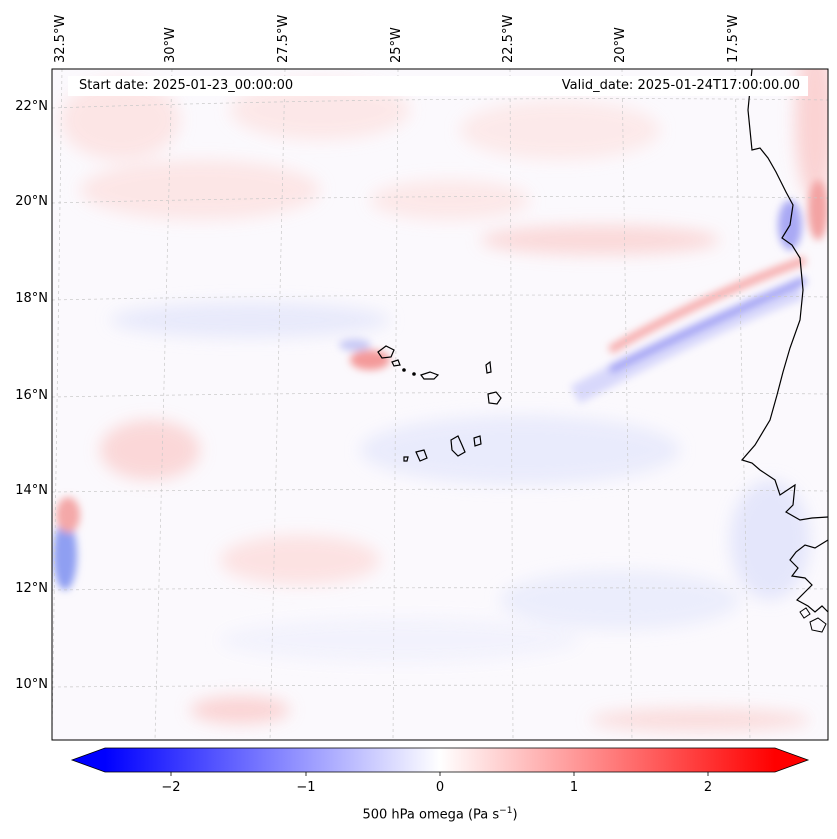 This screenshot has width=837, height=839. Describe the element at coordinates (31, 588) in the screenshot. I see `lat-tick: 12°N` at that location.